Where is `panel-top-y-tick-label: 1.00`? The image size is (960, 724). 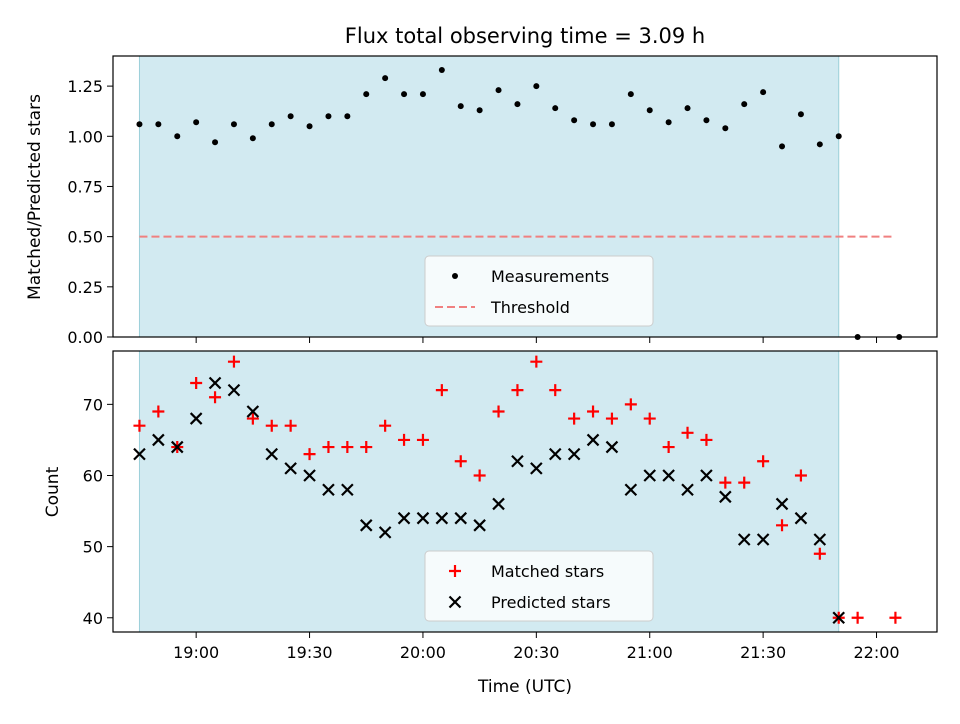
panel-top-y-tick-label: 1.00 is located at coordinates (85, 136).